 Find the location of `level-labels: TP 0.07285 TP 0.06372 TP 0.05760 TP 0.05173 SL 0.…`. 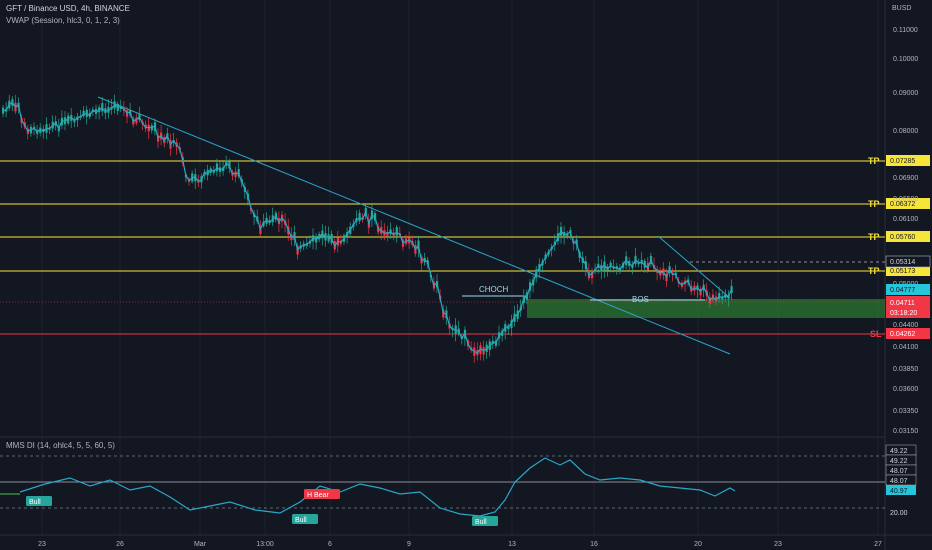

level-labels: TP 0.07285 TP 0.06372 TP 0.05760 TP 0.05173 SL 0.… is located at coordinates (899, 247).